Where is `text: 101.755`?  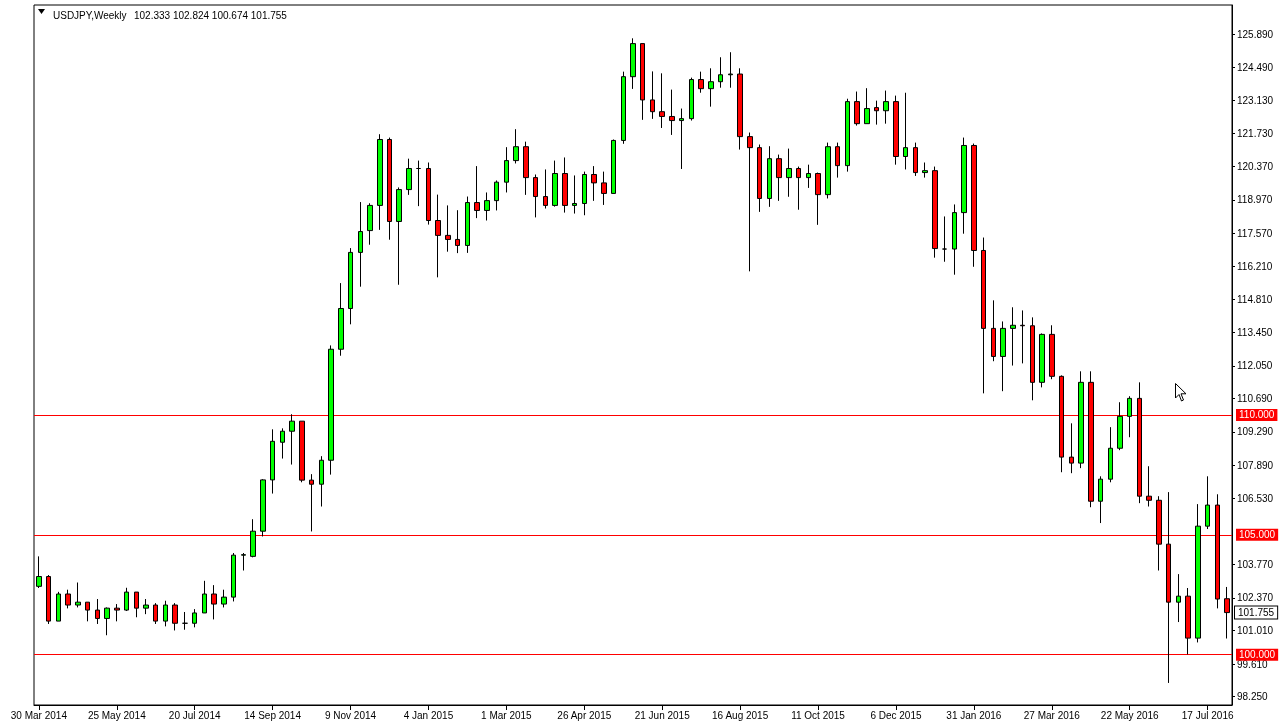 text: 101.755 is located at coordinates (1256, 613).